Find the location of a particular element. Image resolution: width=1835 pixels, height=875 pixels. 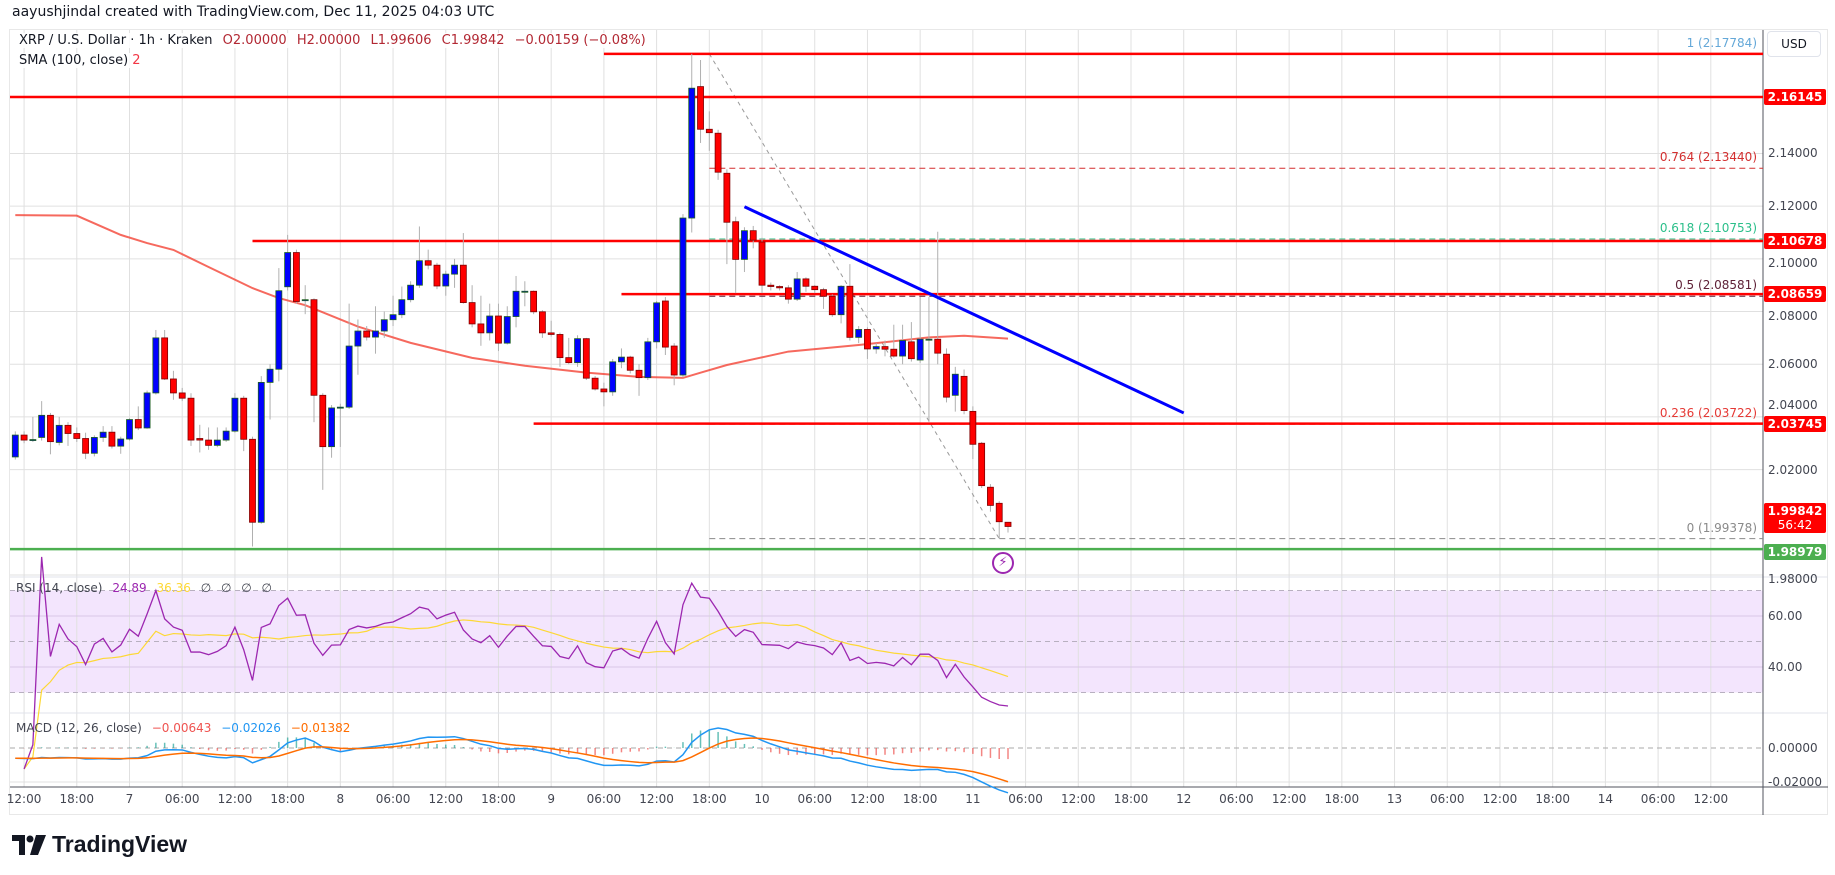

price-axis-label: 2.04000 is located at coordinates (1793, 404).